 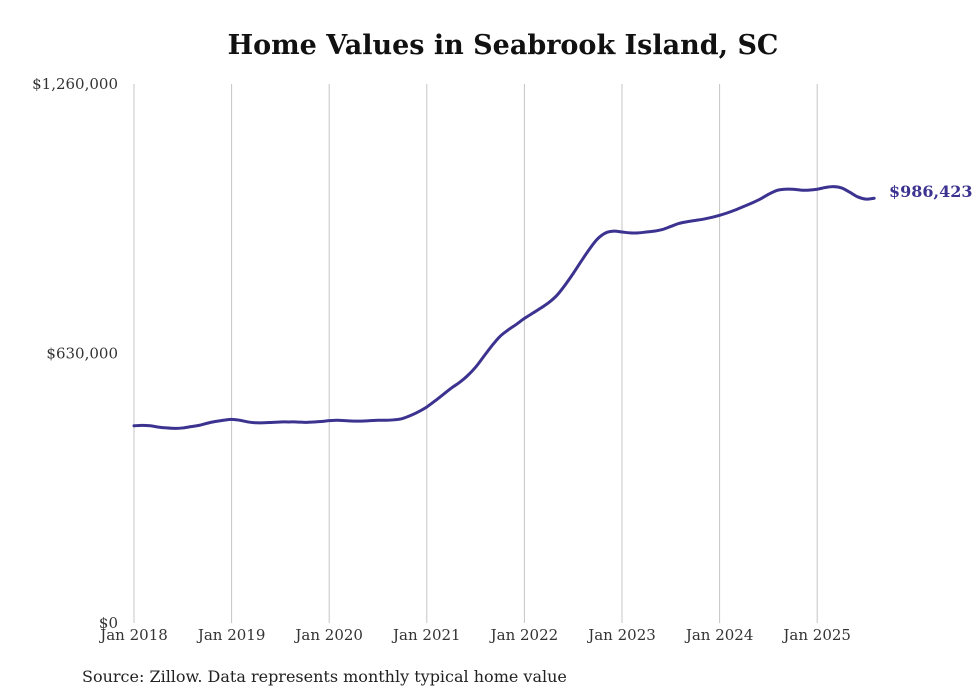 What do you see at coordinates (75, 84) in the screenshot?
I see `y-tick-label: $1,260,000` at bounding box center [75, 84].